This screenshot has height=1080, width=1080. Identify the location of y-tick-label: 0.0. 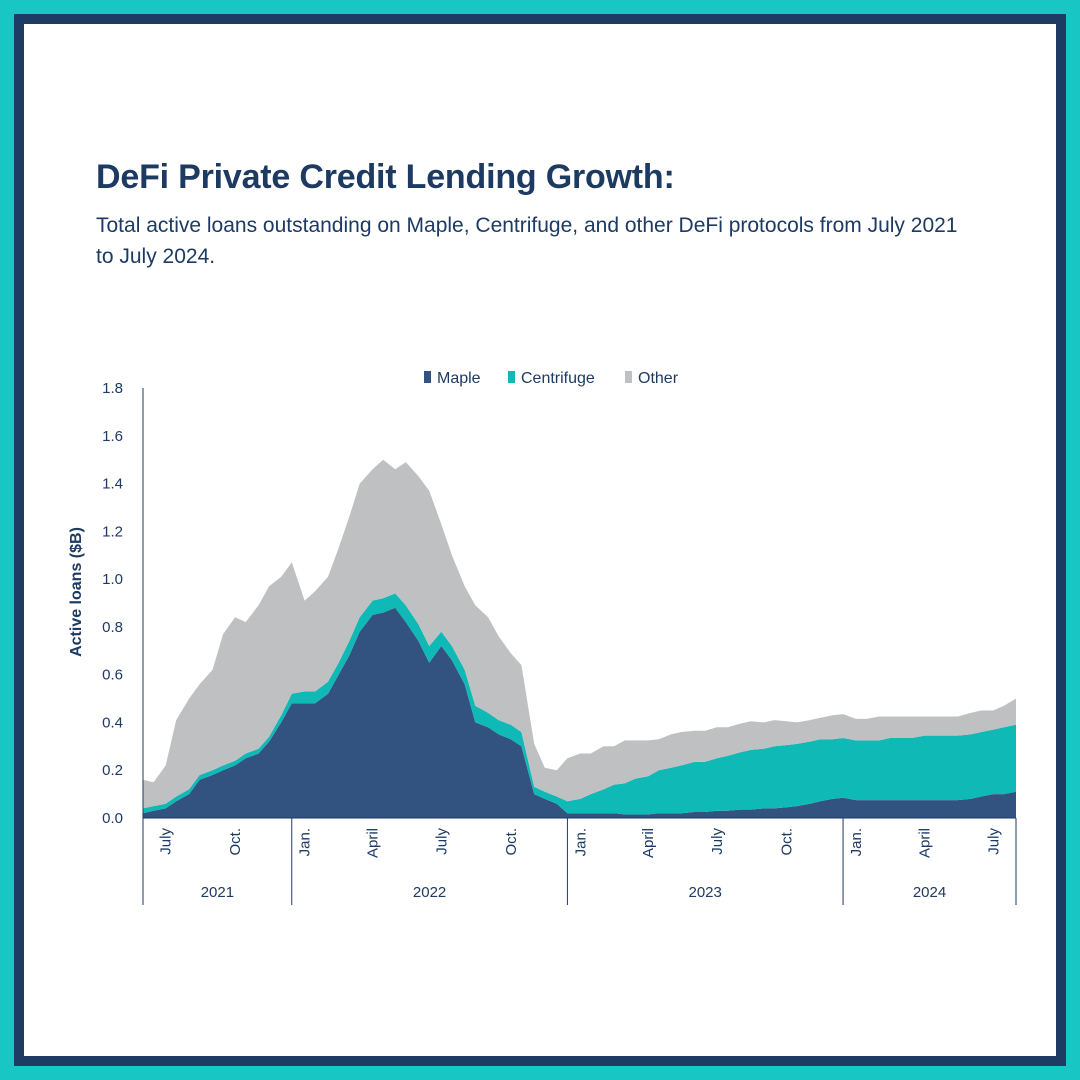
(112, 818).